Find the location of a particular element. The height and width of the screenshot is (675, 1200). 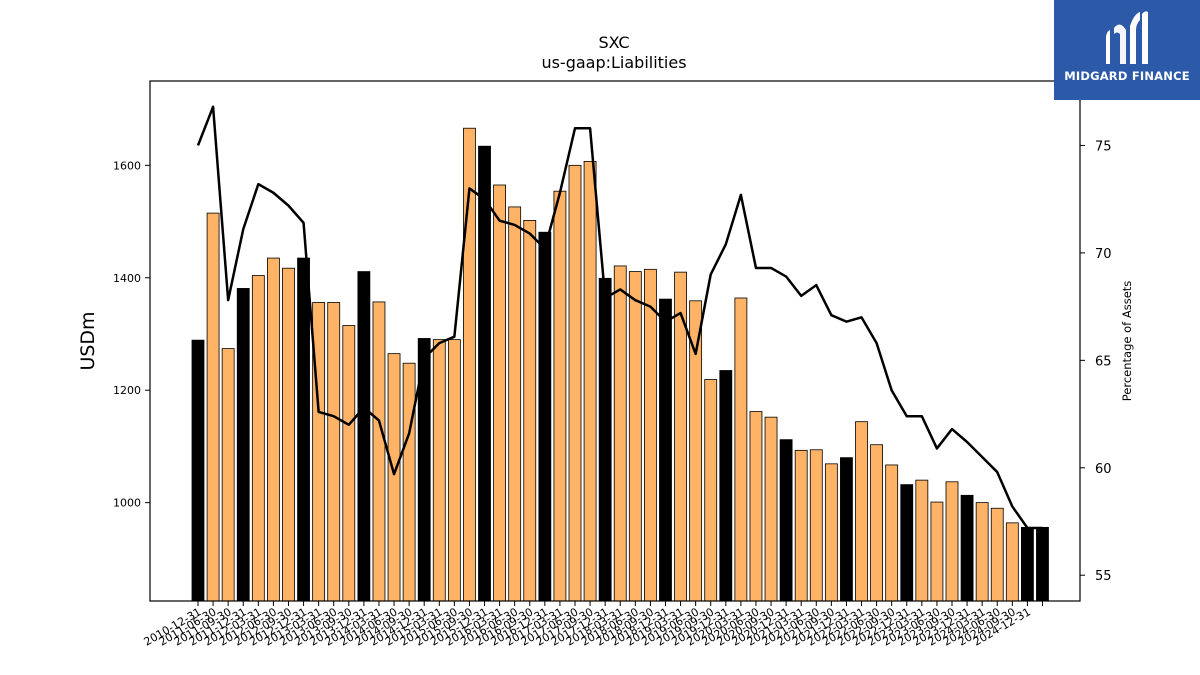

y-tick-label: 1000 is located at coordinates (127, 503).